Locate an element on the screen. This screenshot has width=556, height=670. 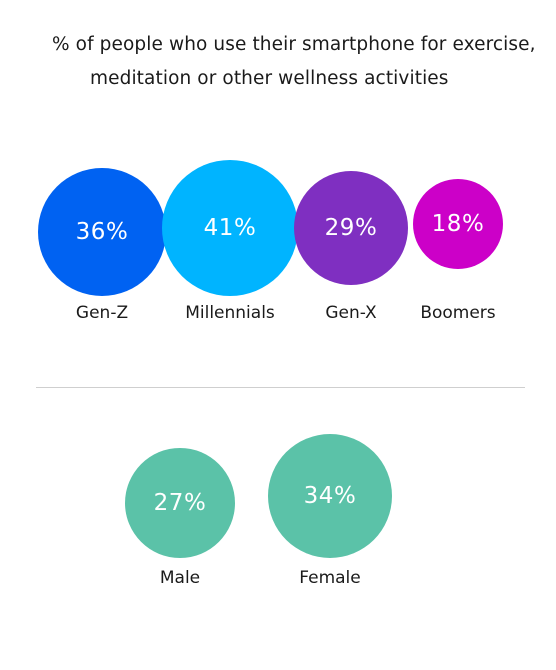
bubble-female: 34% is located at coordinates (330, 496).